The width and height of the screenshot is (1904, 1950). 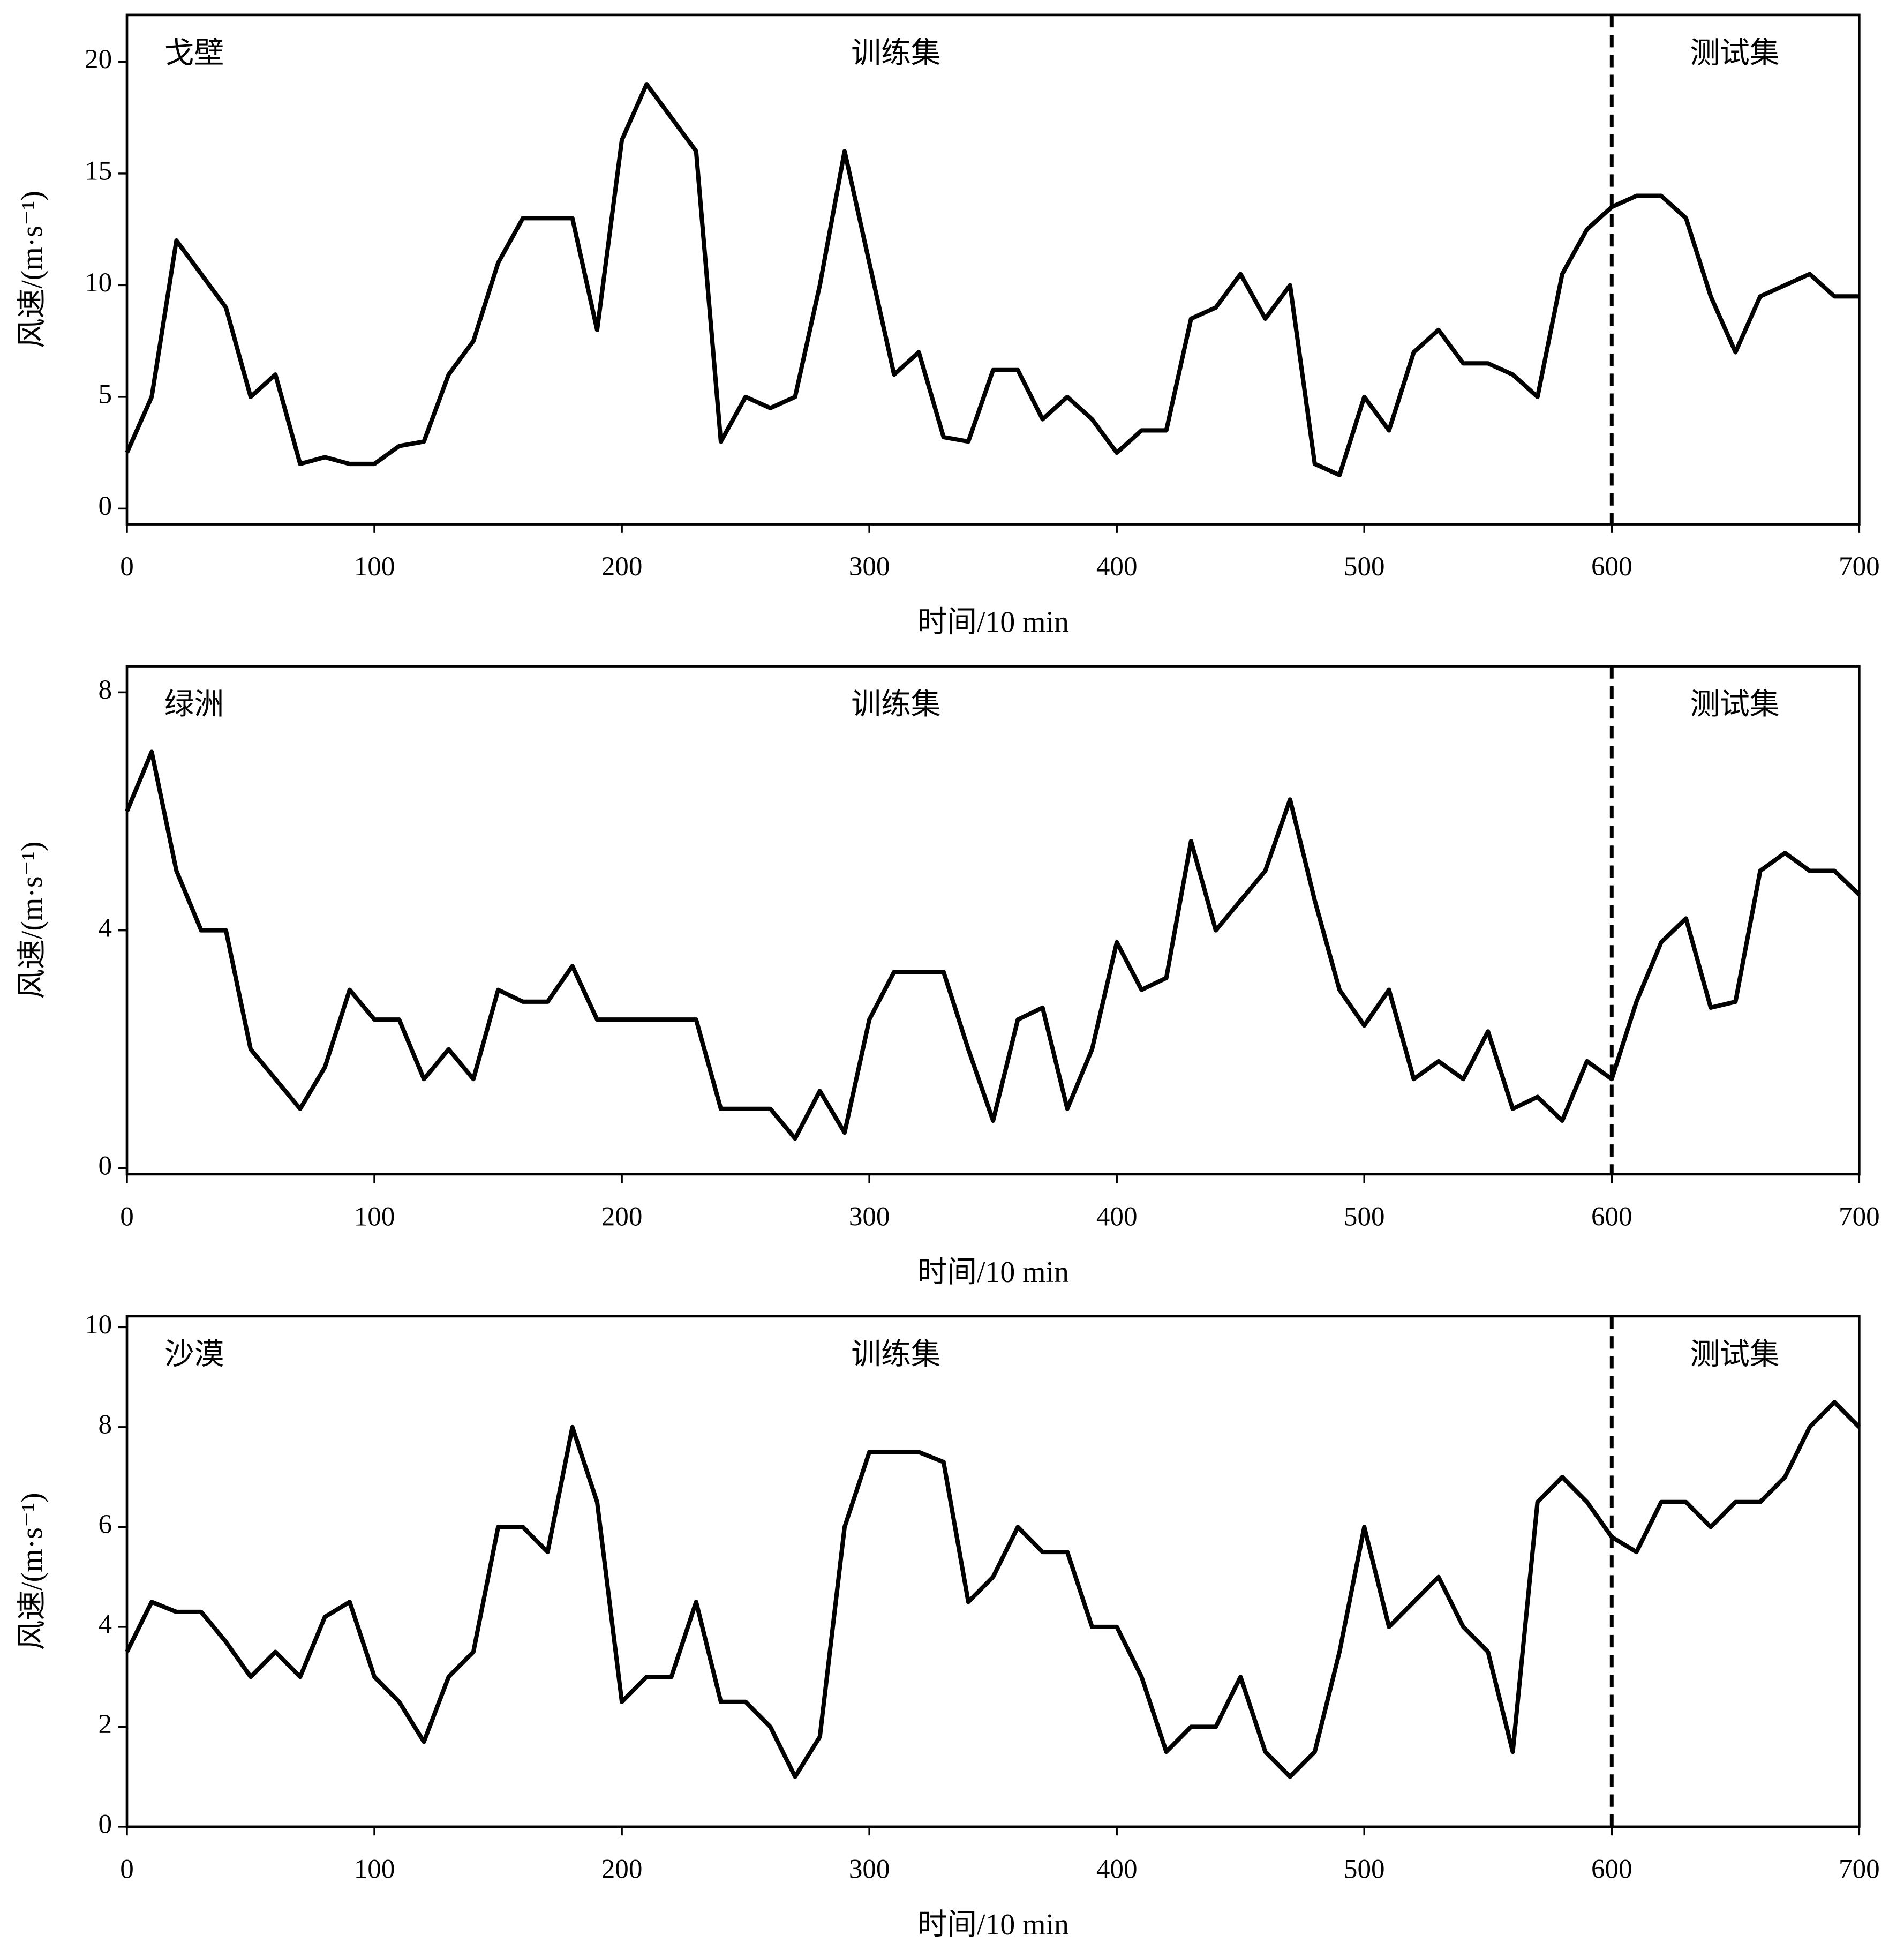 What do you see at coordinates (106, 394) in the screenshot?
I see `y-tick-label: 5` at bounding box center [106, 394].